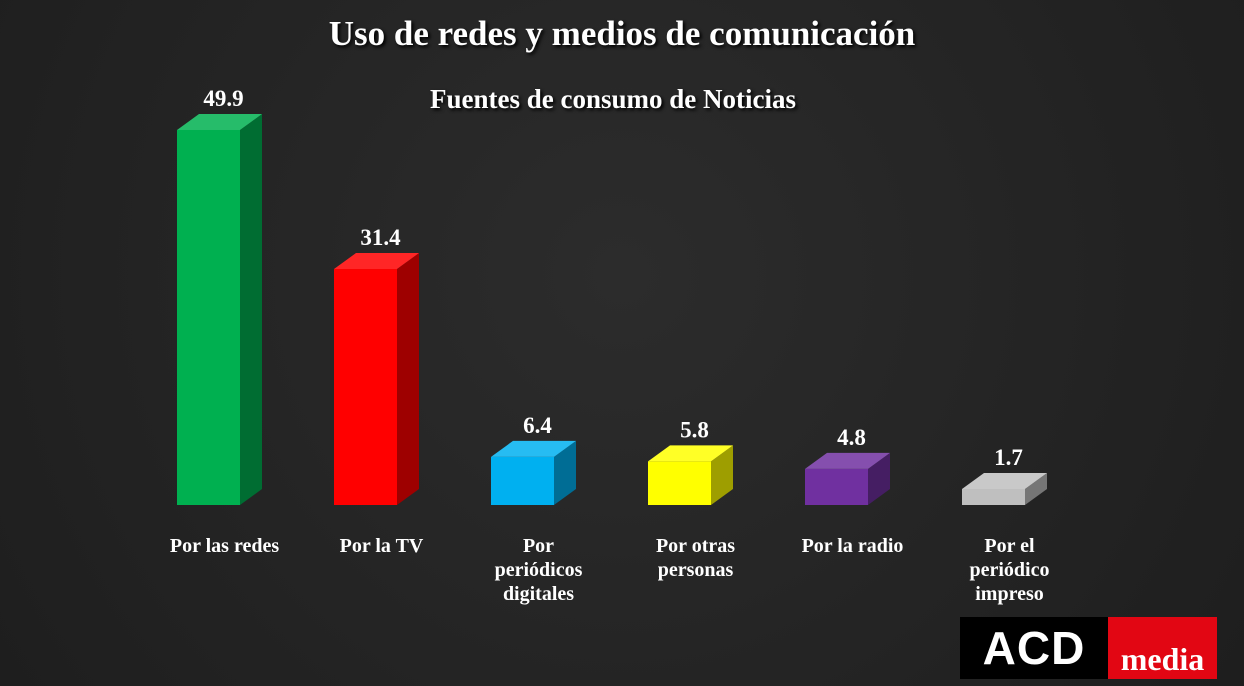  Describe the element at coordinates (381, 546) in the screenshot. I see `category-label-2: Por la TV` at that location.